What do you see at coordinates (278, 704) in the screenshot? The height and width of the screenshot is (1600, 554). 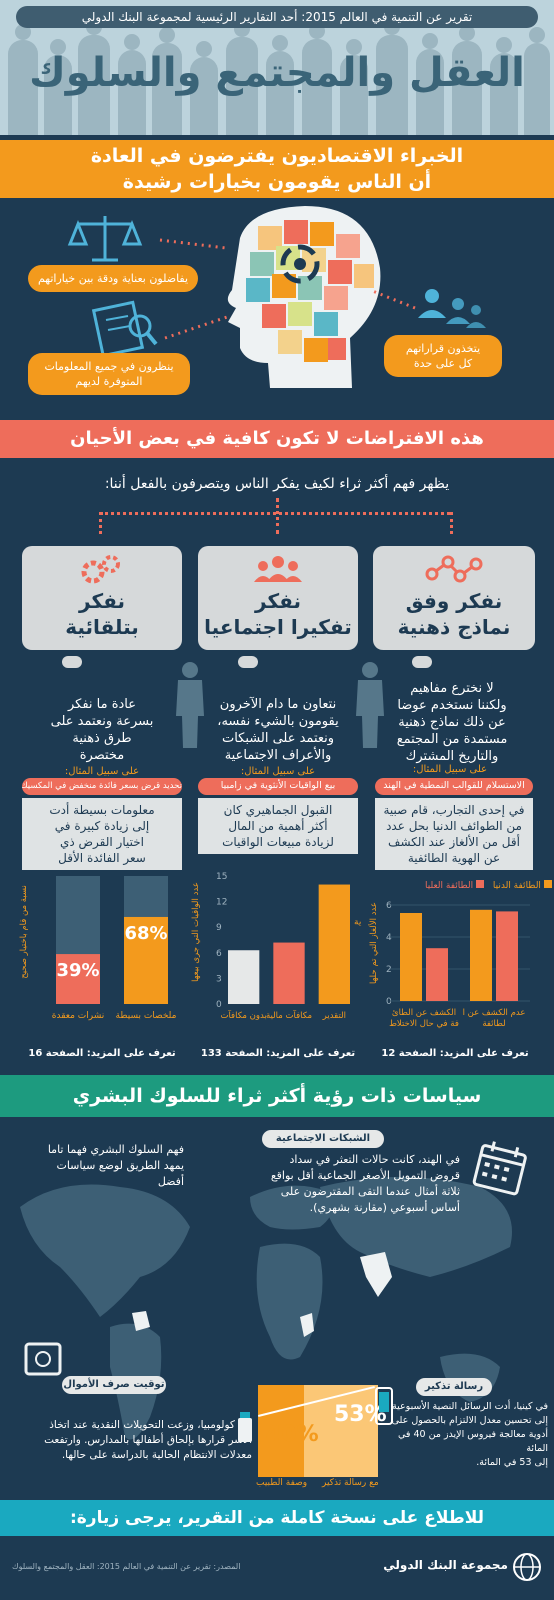 I see `body-line: نتعاون ما دام الآخرون` at bounding box center [278, 704].